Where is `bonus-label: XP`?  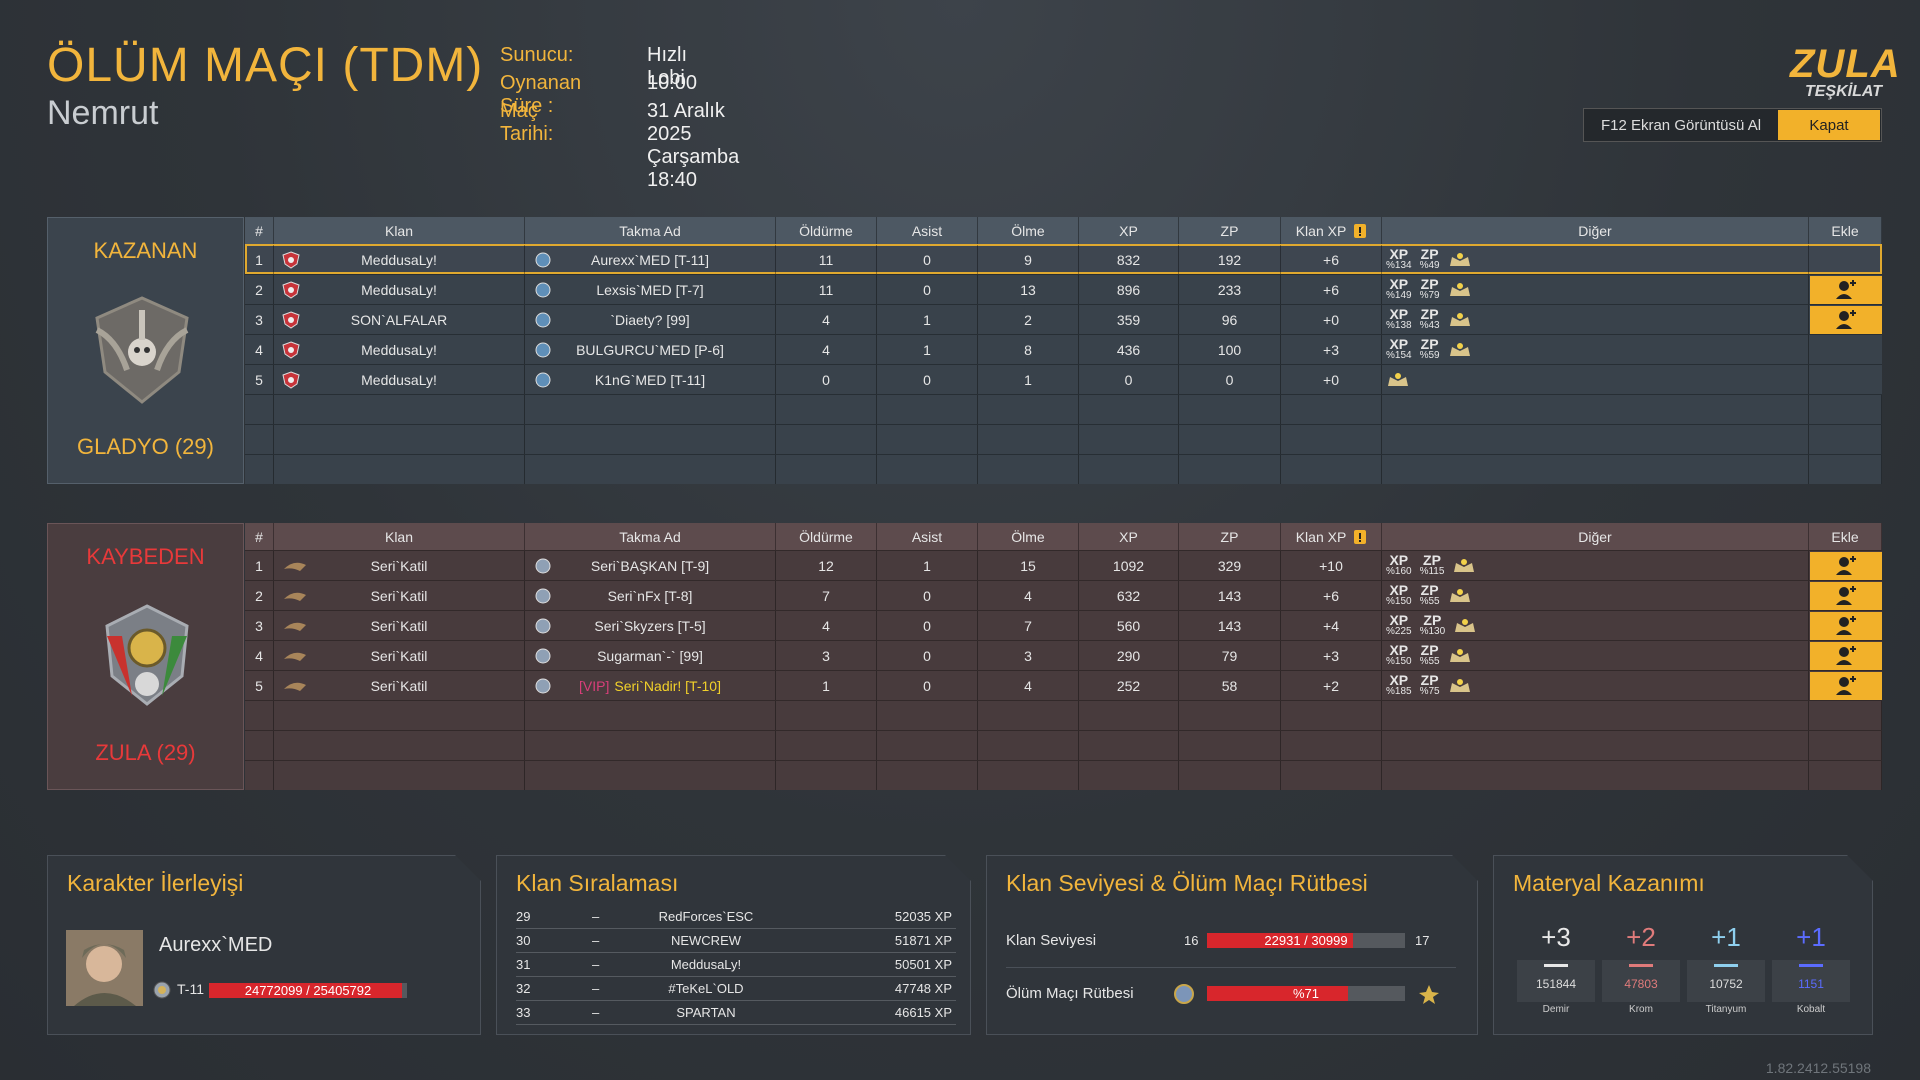 bonus-label: XP is located at coordinates (1399, 253).